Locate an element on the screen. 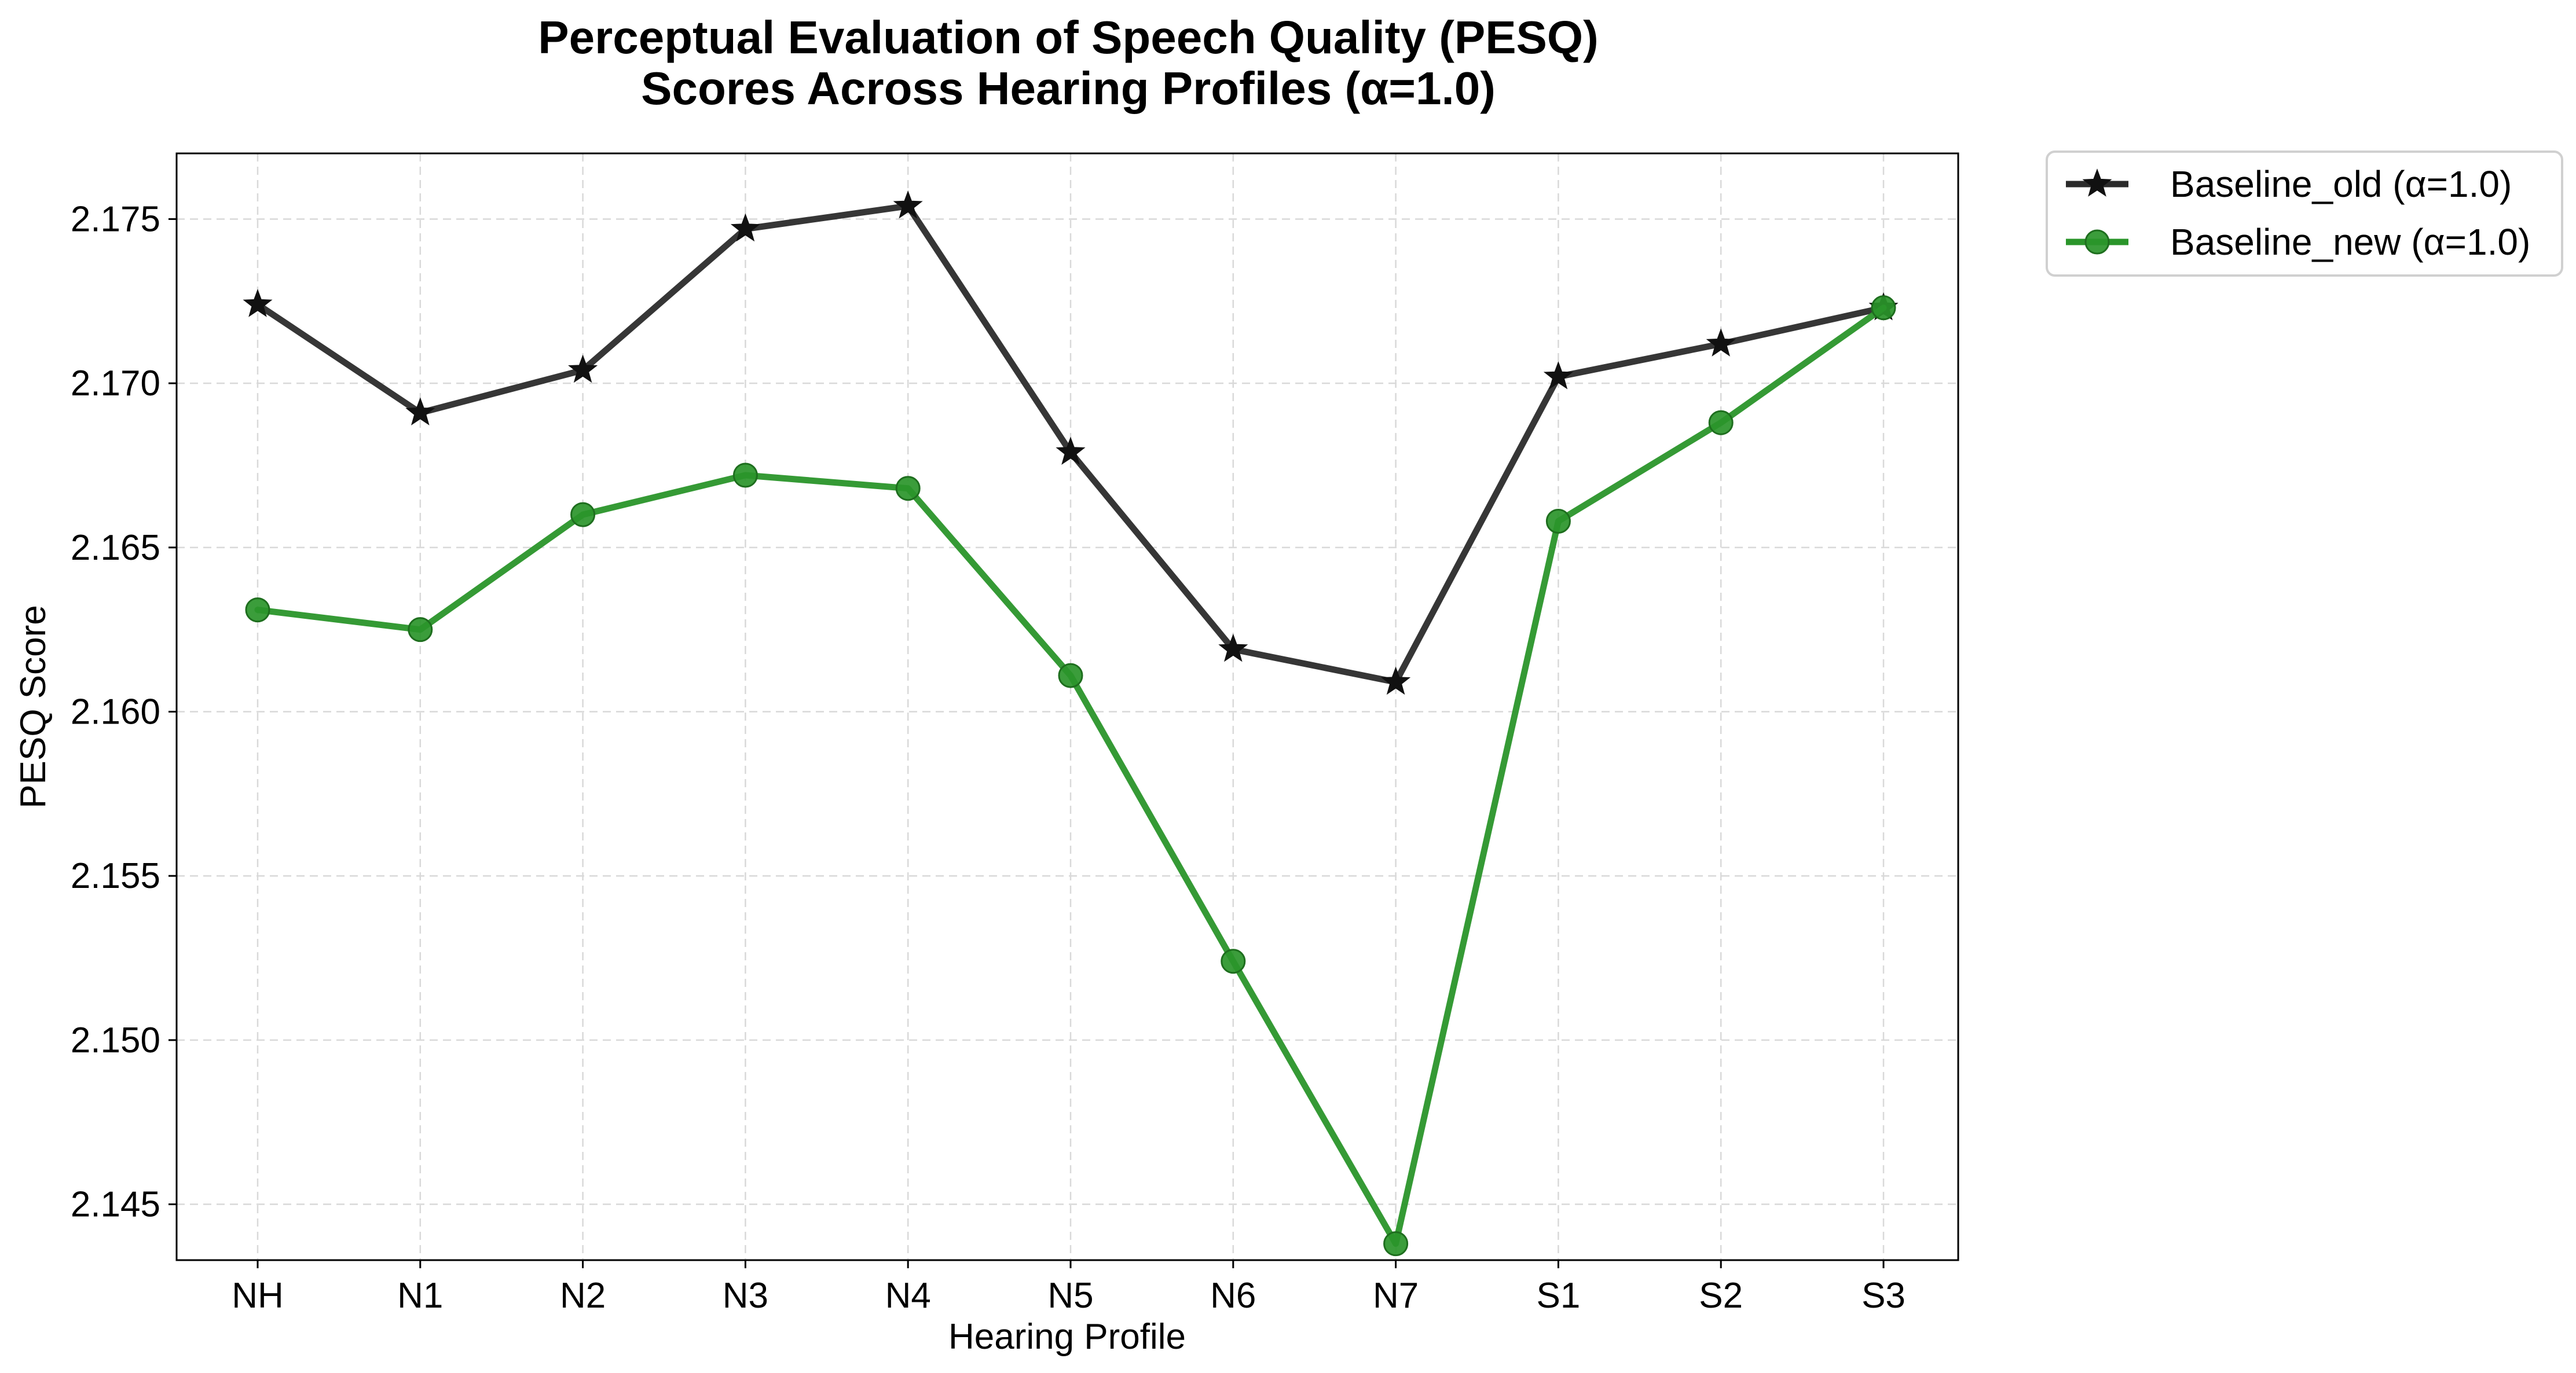 Image resolution: width=2576 pixels, height=1373 pixels. x-axis-label: Hearing Profile is located at coordinates (1067, 1337).